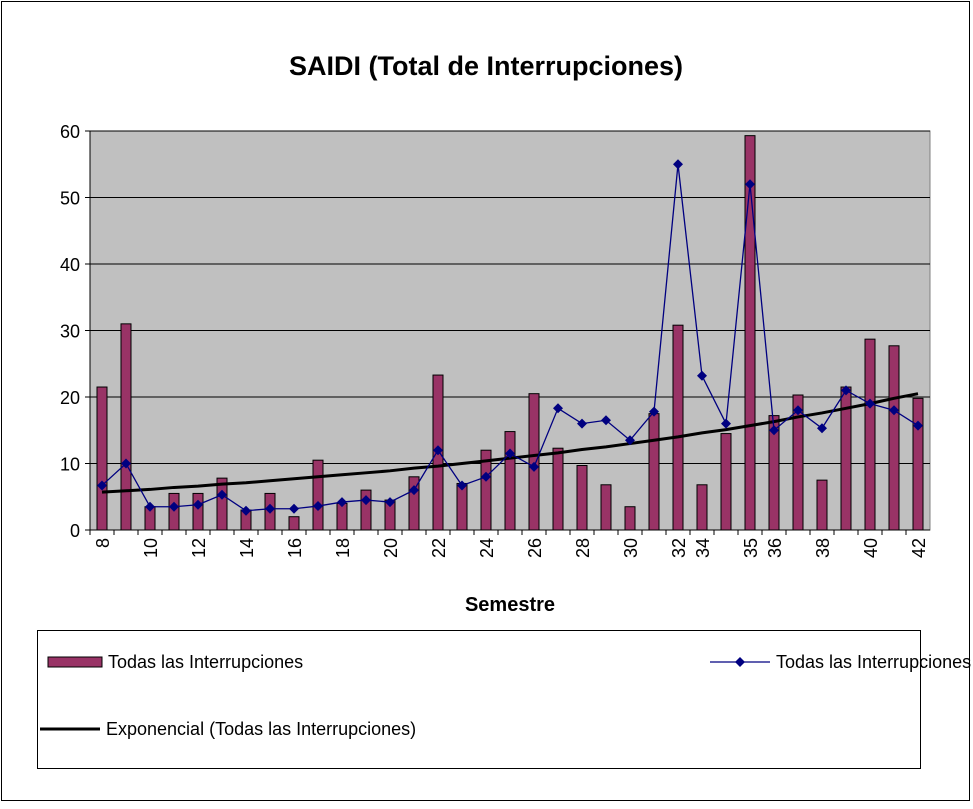 Image resolution: width=973 pixels, height=809 pixels. I want to click on x-tick-label: 42, so click(919, 548).